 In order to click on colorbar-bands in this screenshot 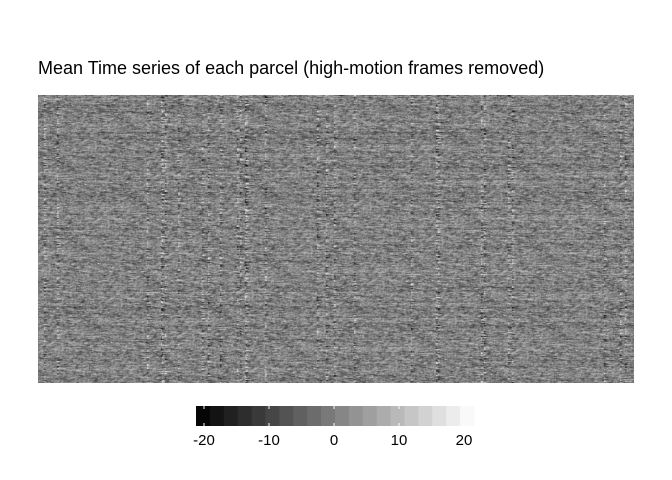, I will do `click(335, 416)`.